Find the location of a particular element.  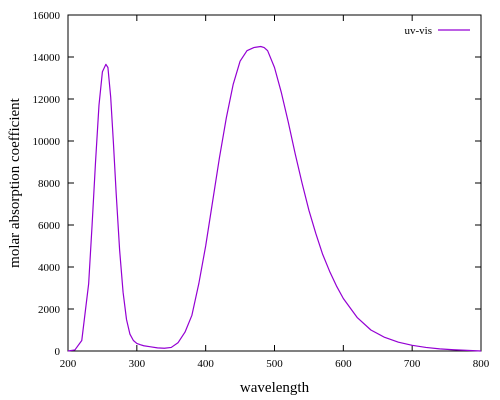

x-axis-title: wavelength is located at coordinates (275, 388).